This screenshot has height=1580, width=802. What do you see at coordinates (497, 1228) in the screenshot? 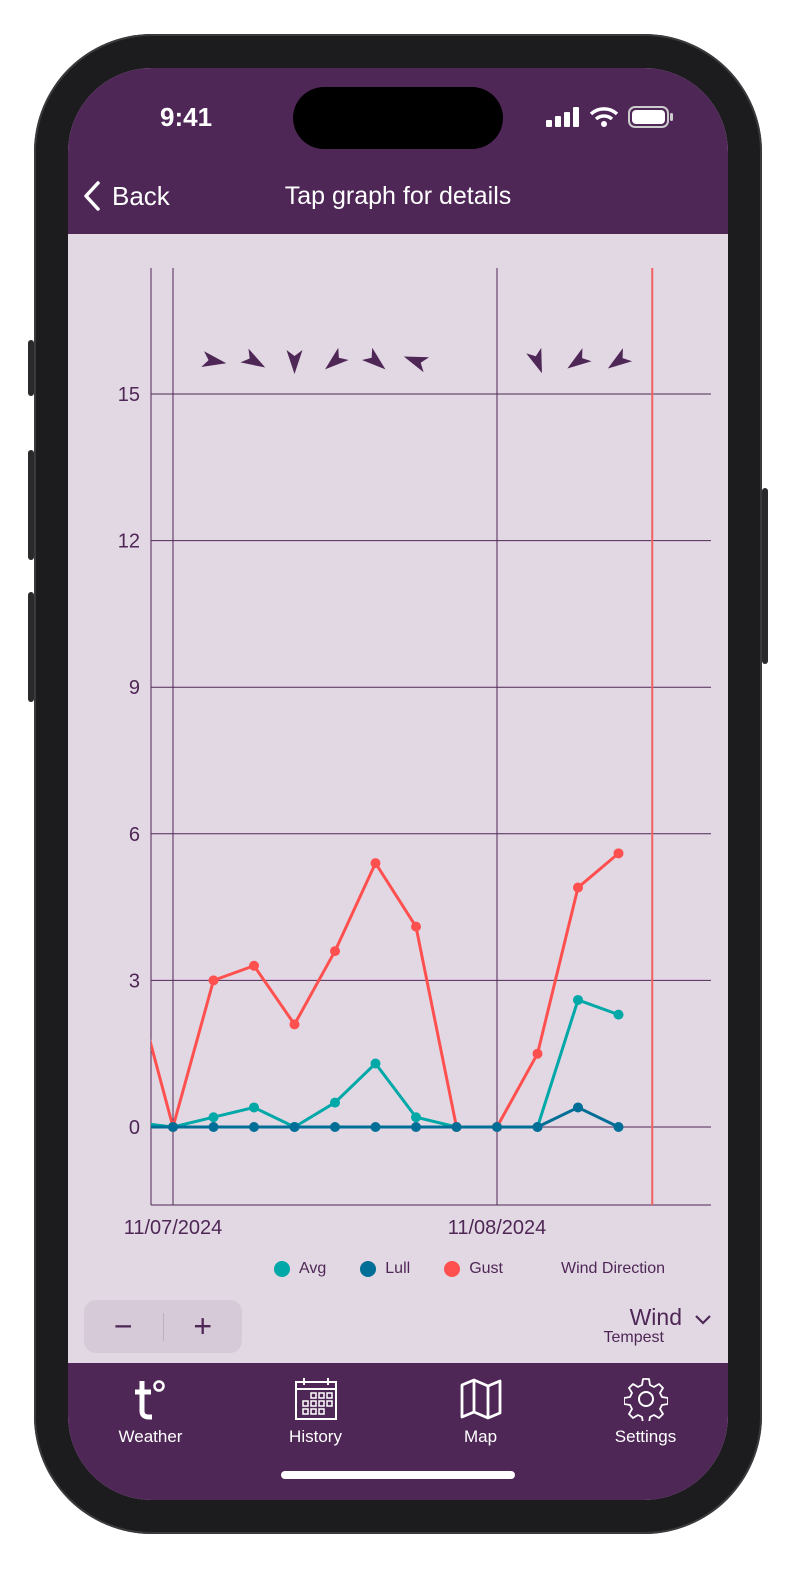
I see `x-date-label: 11/08/2024` at bounding box center [497, 1228].